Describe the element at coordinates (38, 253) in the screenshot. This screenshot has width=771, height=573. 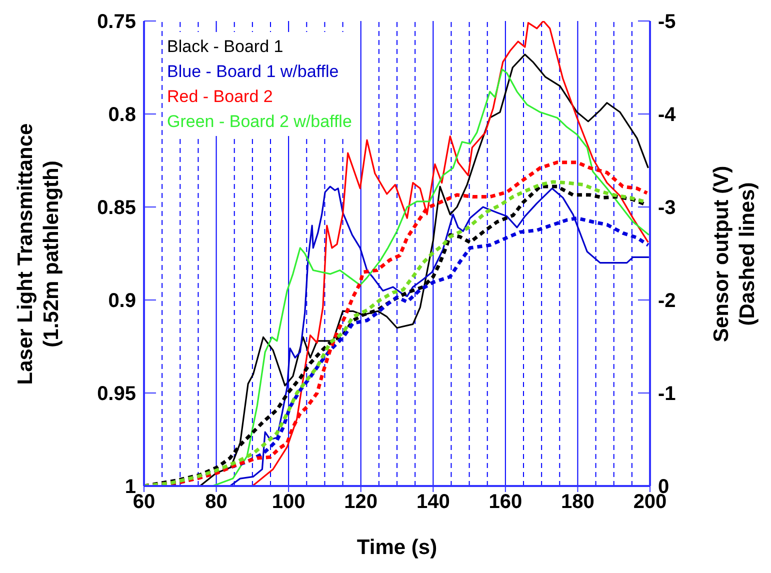
I see `y-axis-title: Laser Light Transmittance (1.52m pathlength)` at that location.